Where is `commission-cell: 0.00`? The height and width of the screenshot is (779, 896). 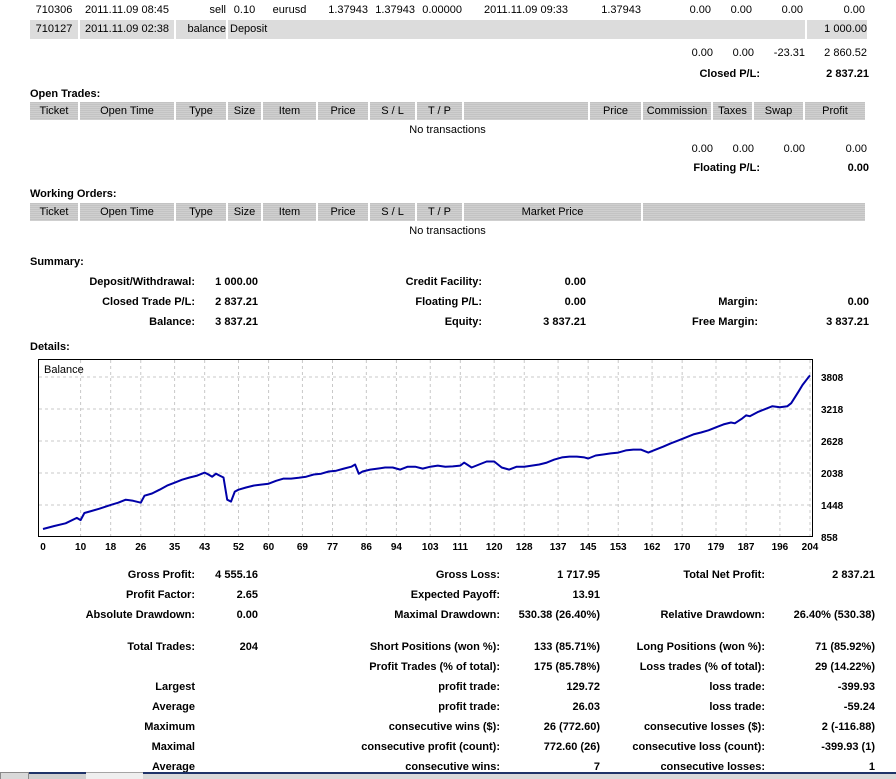 commission-cell: 0.00 is located at coordinates (700, 10).